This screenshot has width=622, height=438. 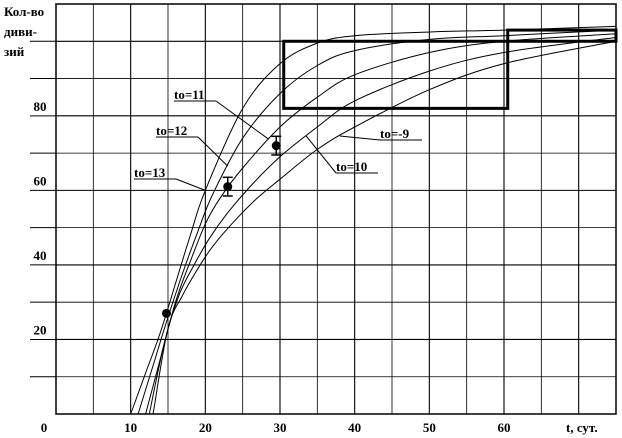 What do you see at coordinates (582, 427) in the screenshot?
I see `x-axis-label: t, сут.` at bounding box center [582, 427].